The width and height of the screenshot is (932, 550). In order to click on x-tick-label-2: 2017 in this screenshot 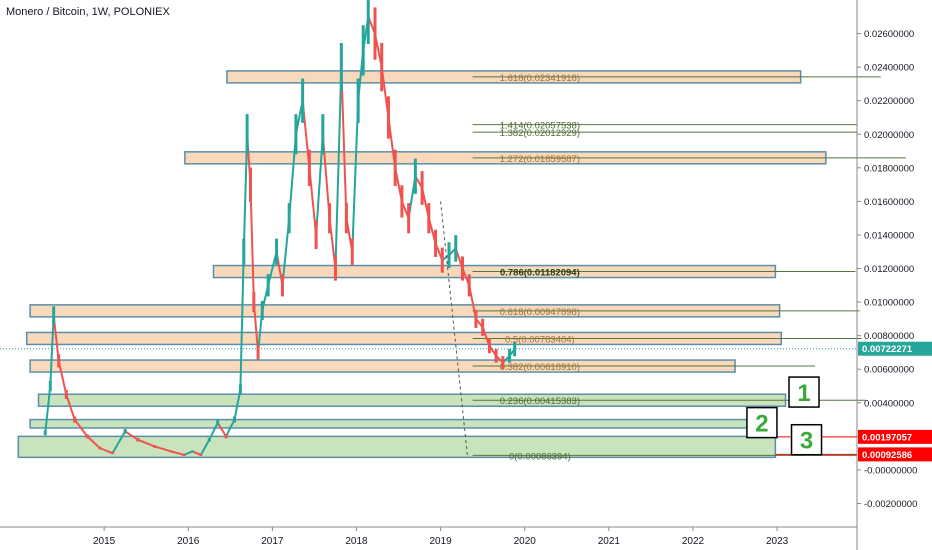, I will do `click(272, 541)`.